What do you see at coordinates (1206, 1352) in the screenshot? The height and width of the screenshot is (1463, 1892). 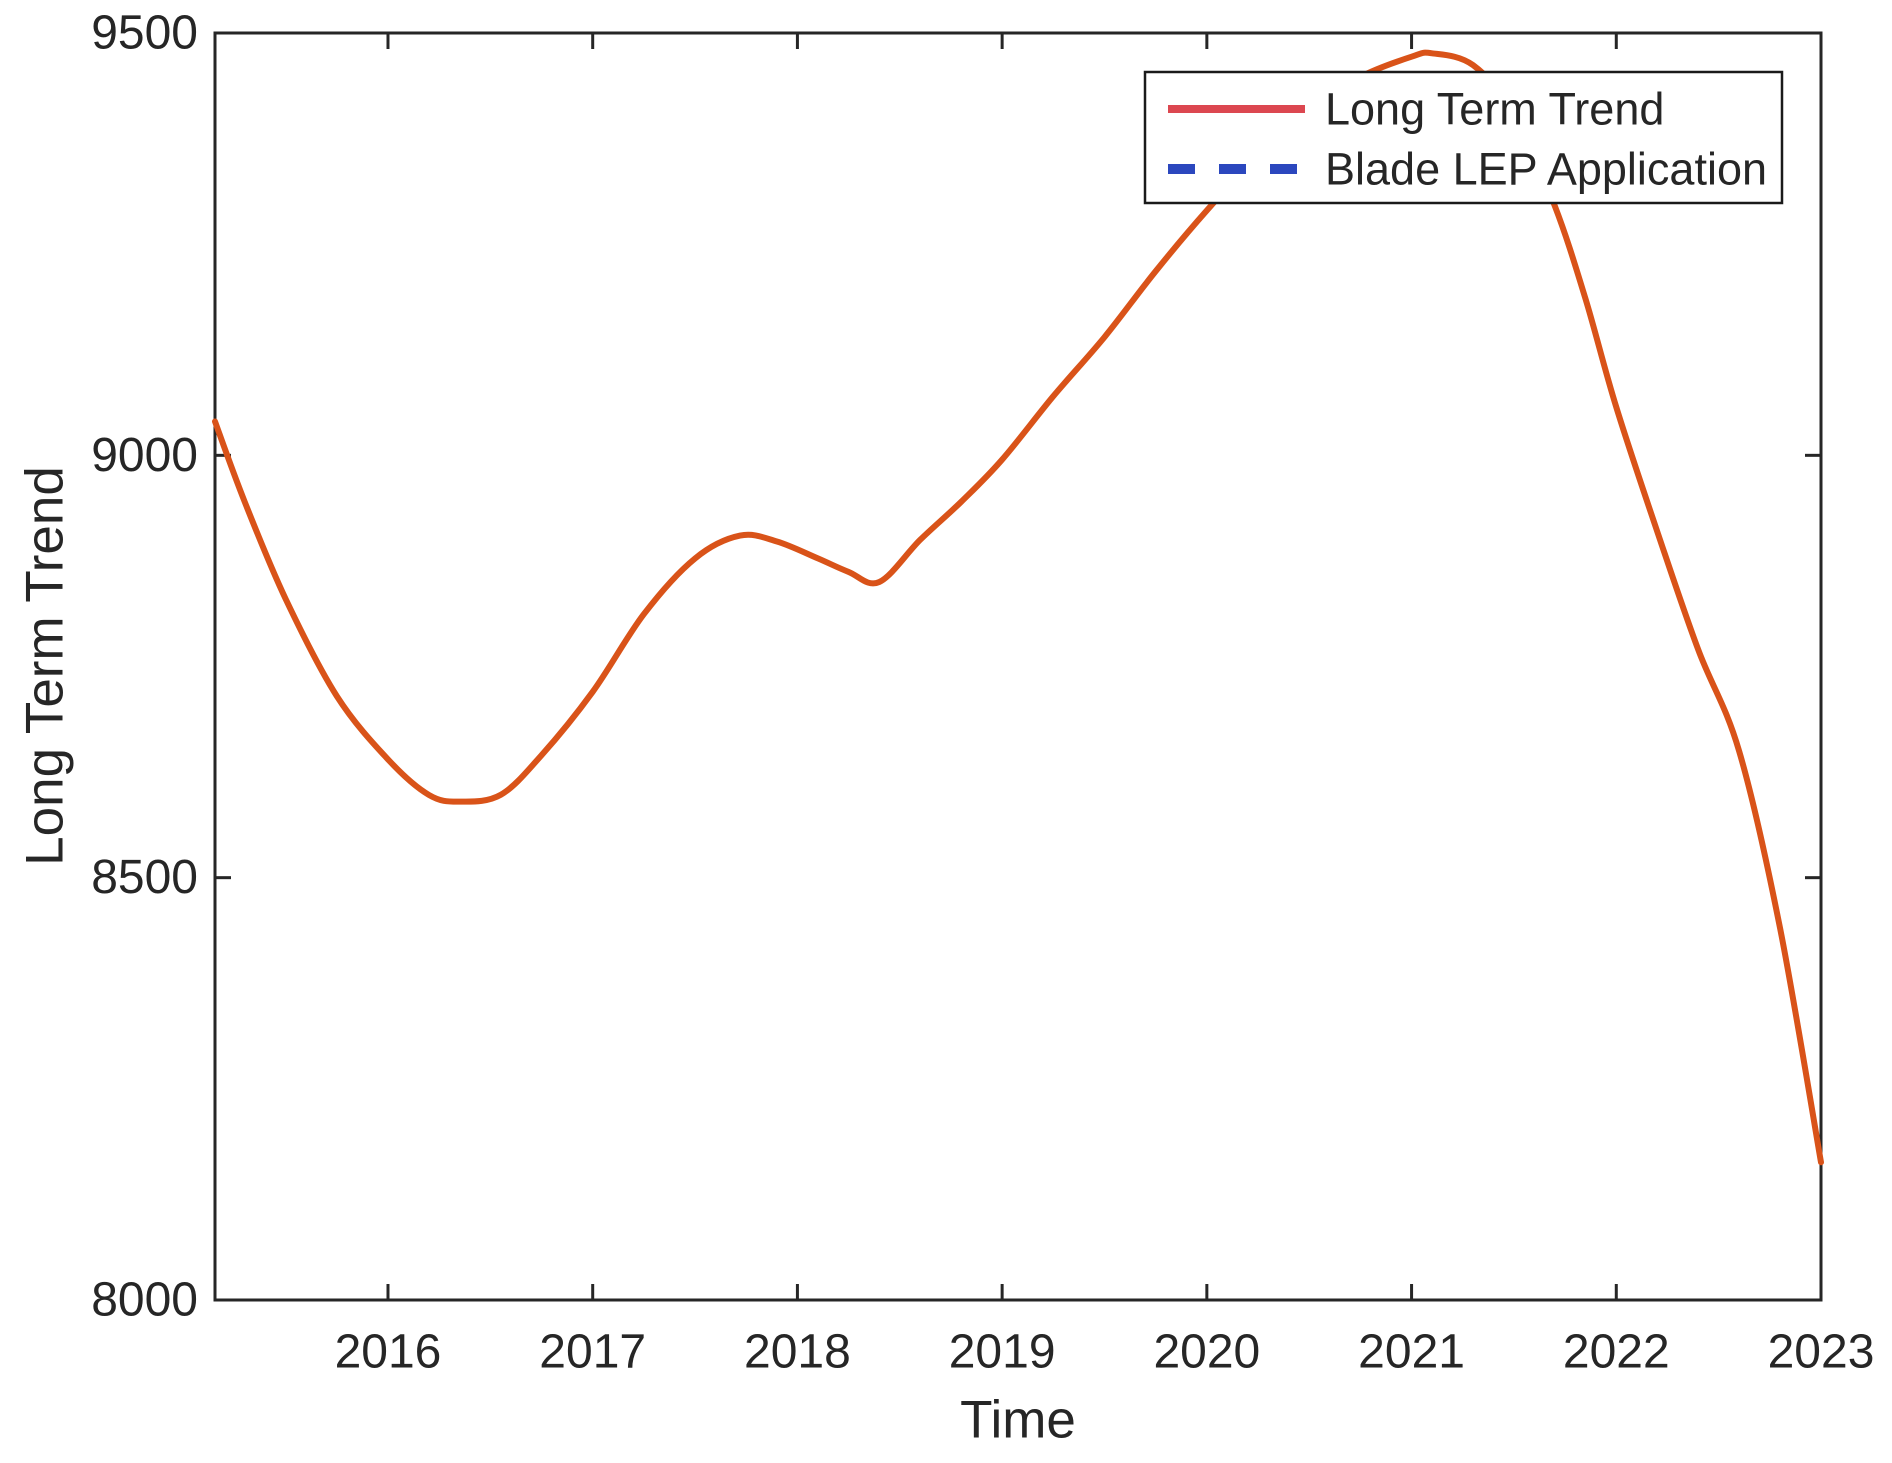 I see `x-tick-label: 2020` at bounding box center [1206, 1352].